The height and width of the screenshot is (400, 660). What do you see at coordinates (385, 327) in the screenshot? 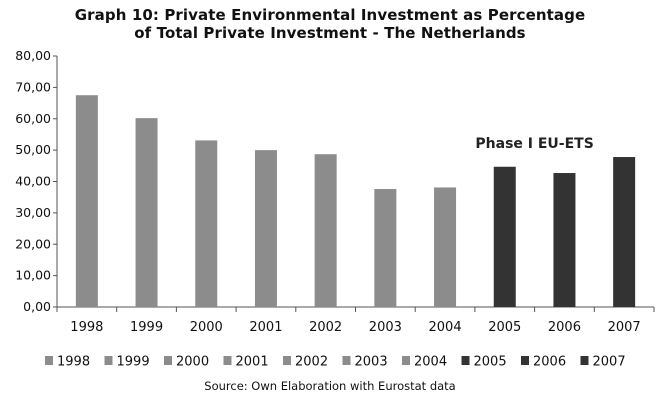
I see `x-tick-label: 2003` at bounding box center [385, 327].